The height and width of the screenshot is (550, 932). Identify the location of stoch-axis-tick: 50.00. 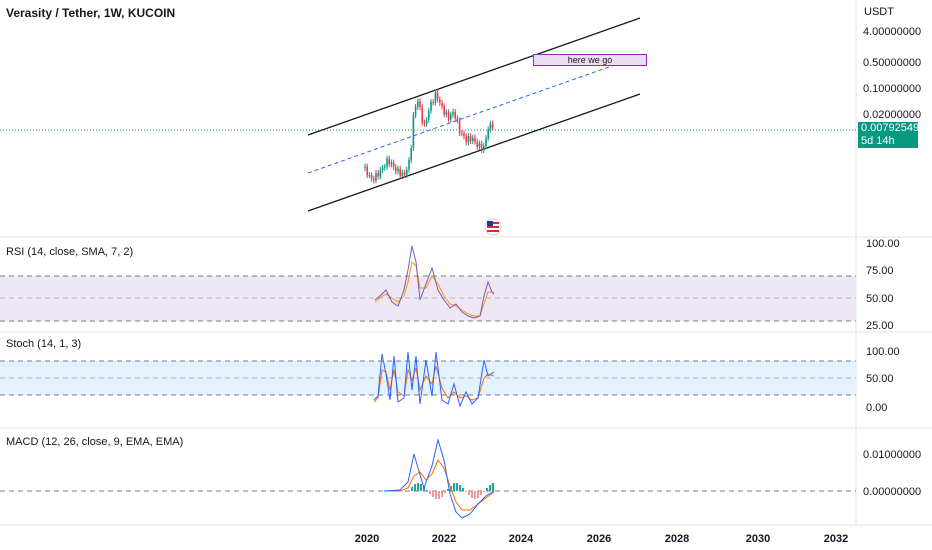
(880, 379).